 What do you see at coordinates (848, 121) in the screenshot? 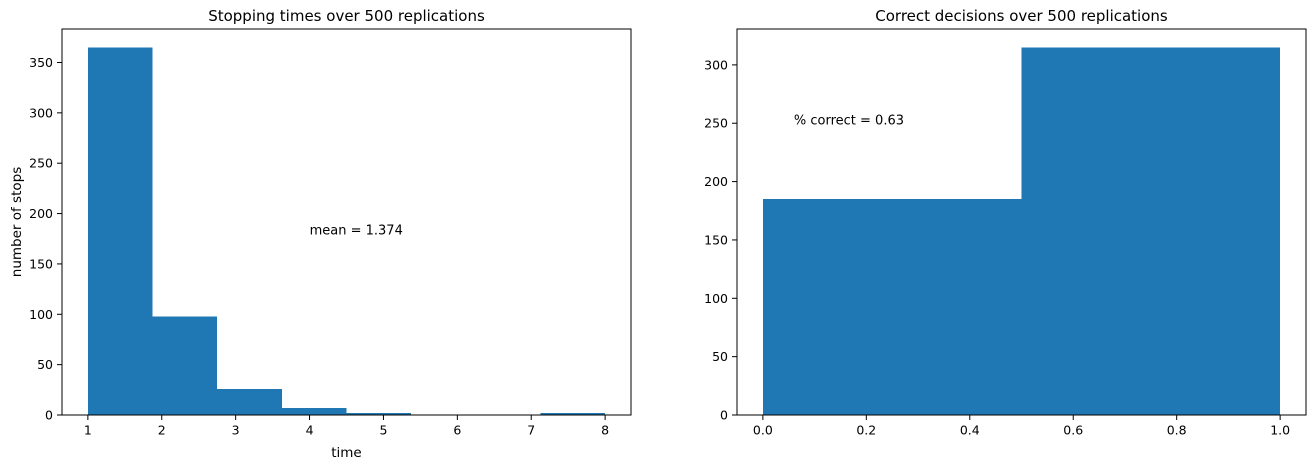
I see `percent-correct-annotation: % correct = 0.63` at bounding box center [848, 121].